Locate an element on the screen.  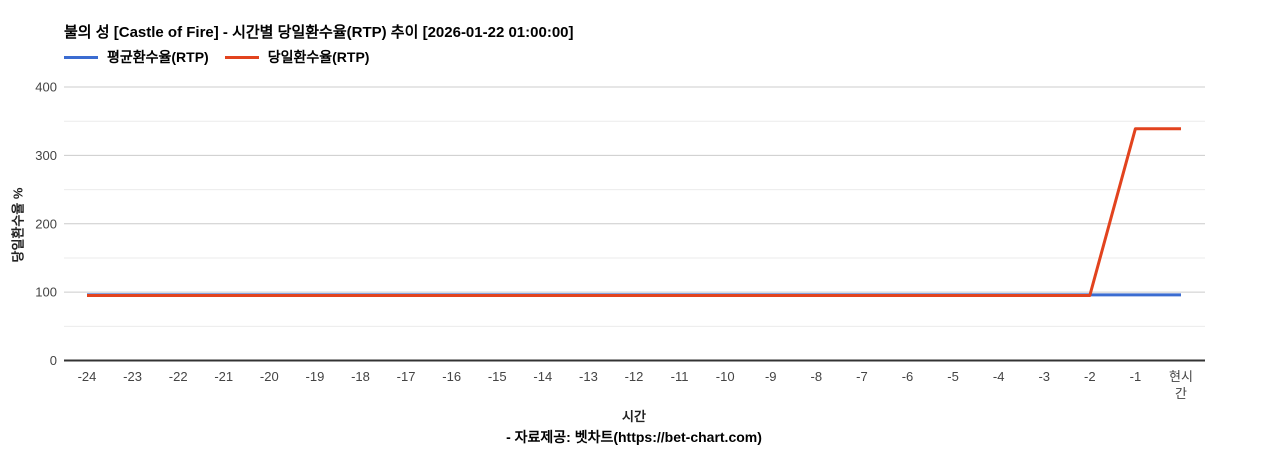
x-axis-title: 시간 is located at coordinates (634, 416).